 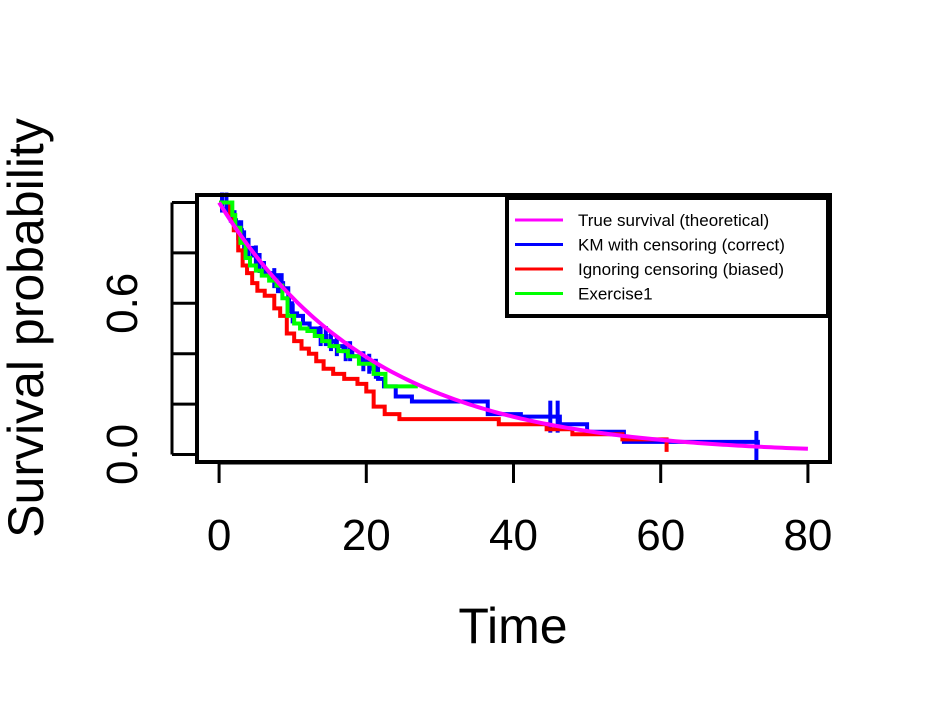 What do you see at coordinates (681, 269) in the screenshot?
I see `legend-label: Ignoring censoring (biased)` at bounding box center [681, 269].